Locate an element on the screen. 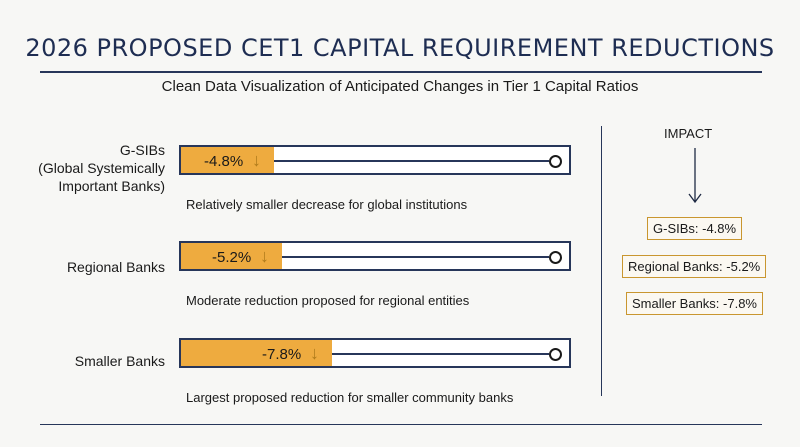  bar-track: -5.2% ↓ is located at coordinates (375, 256).